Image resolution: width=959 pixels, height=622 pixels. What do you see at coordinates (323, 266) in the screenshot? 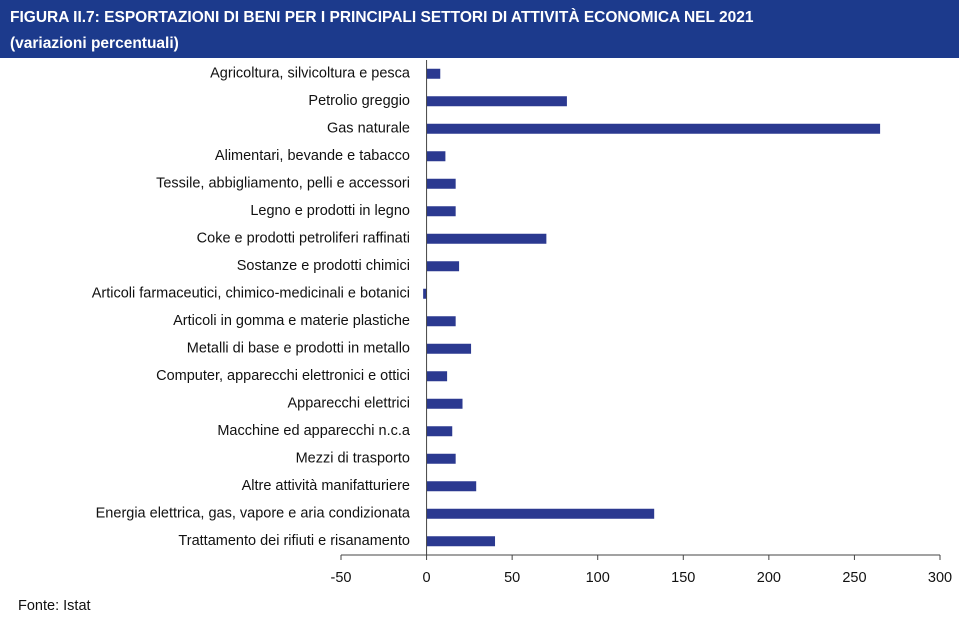
I see `y-tick-label: Sostanze e prodotti chimici` at bounding box center [323, 266].